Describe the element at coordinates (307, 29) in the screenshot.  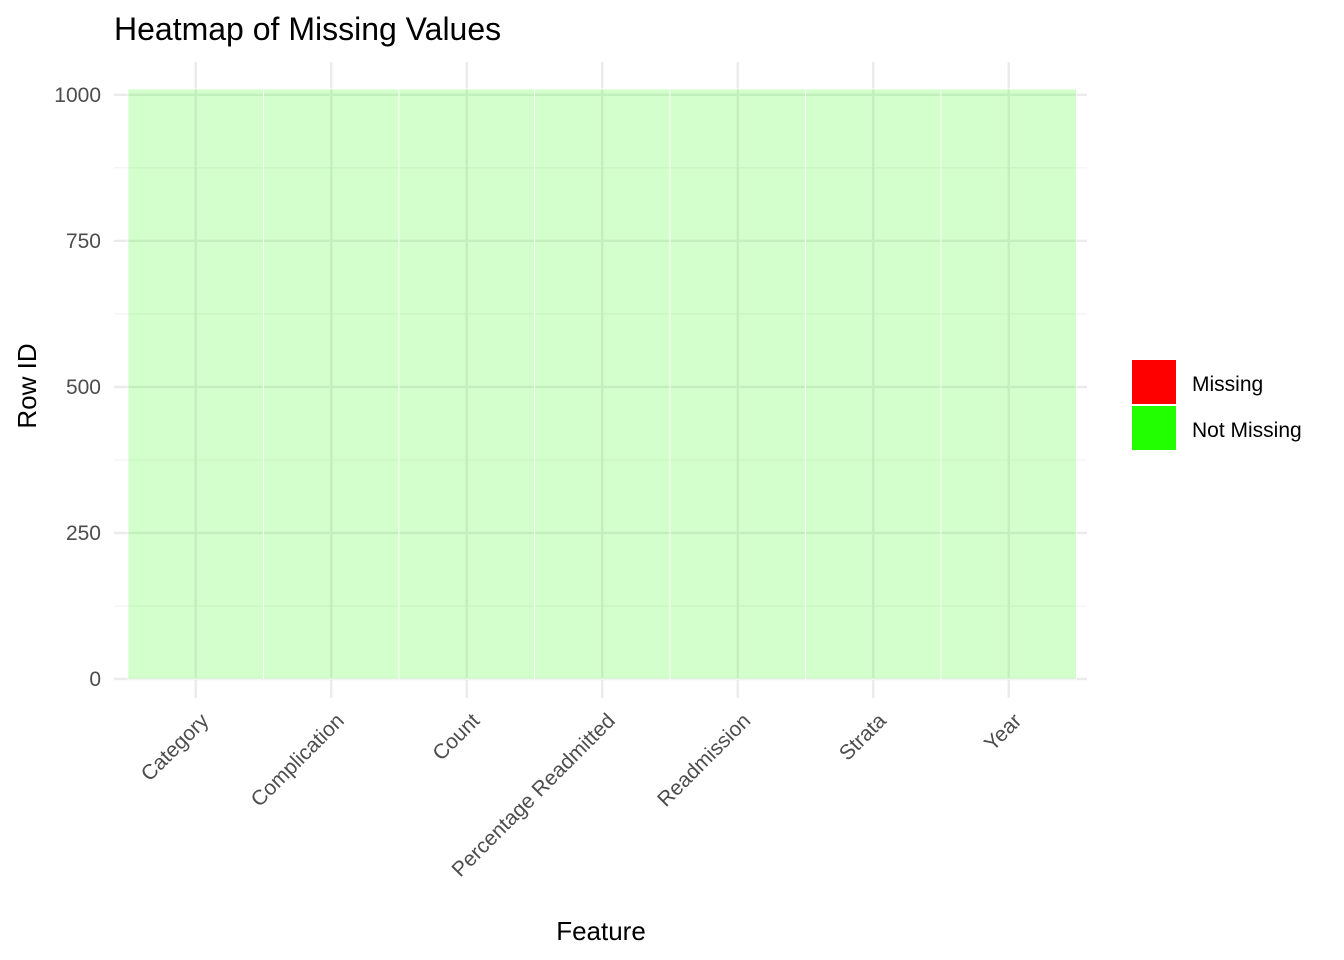
I see `chart-title: Heatmap of Missing Values` at that location.